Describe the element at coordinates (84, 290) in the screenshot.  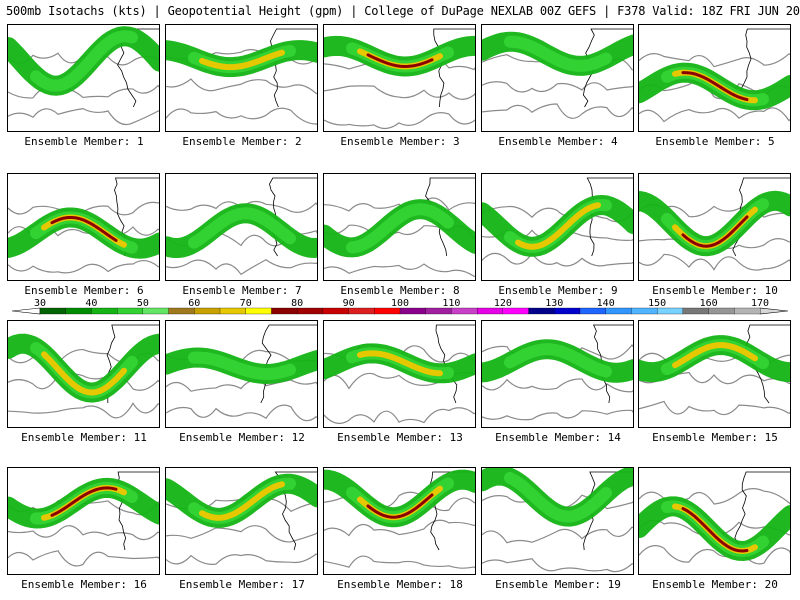
I see `ensemble-member-label: Ensemble Member: 6` at that location.